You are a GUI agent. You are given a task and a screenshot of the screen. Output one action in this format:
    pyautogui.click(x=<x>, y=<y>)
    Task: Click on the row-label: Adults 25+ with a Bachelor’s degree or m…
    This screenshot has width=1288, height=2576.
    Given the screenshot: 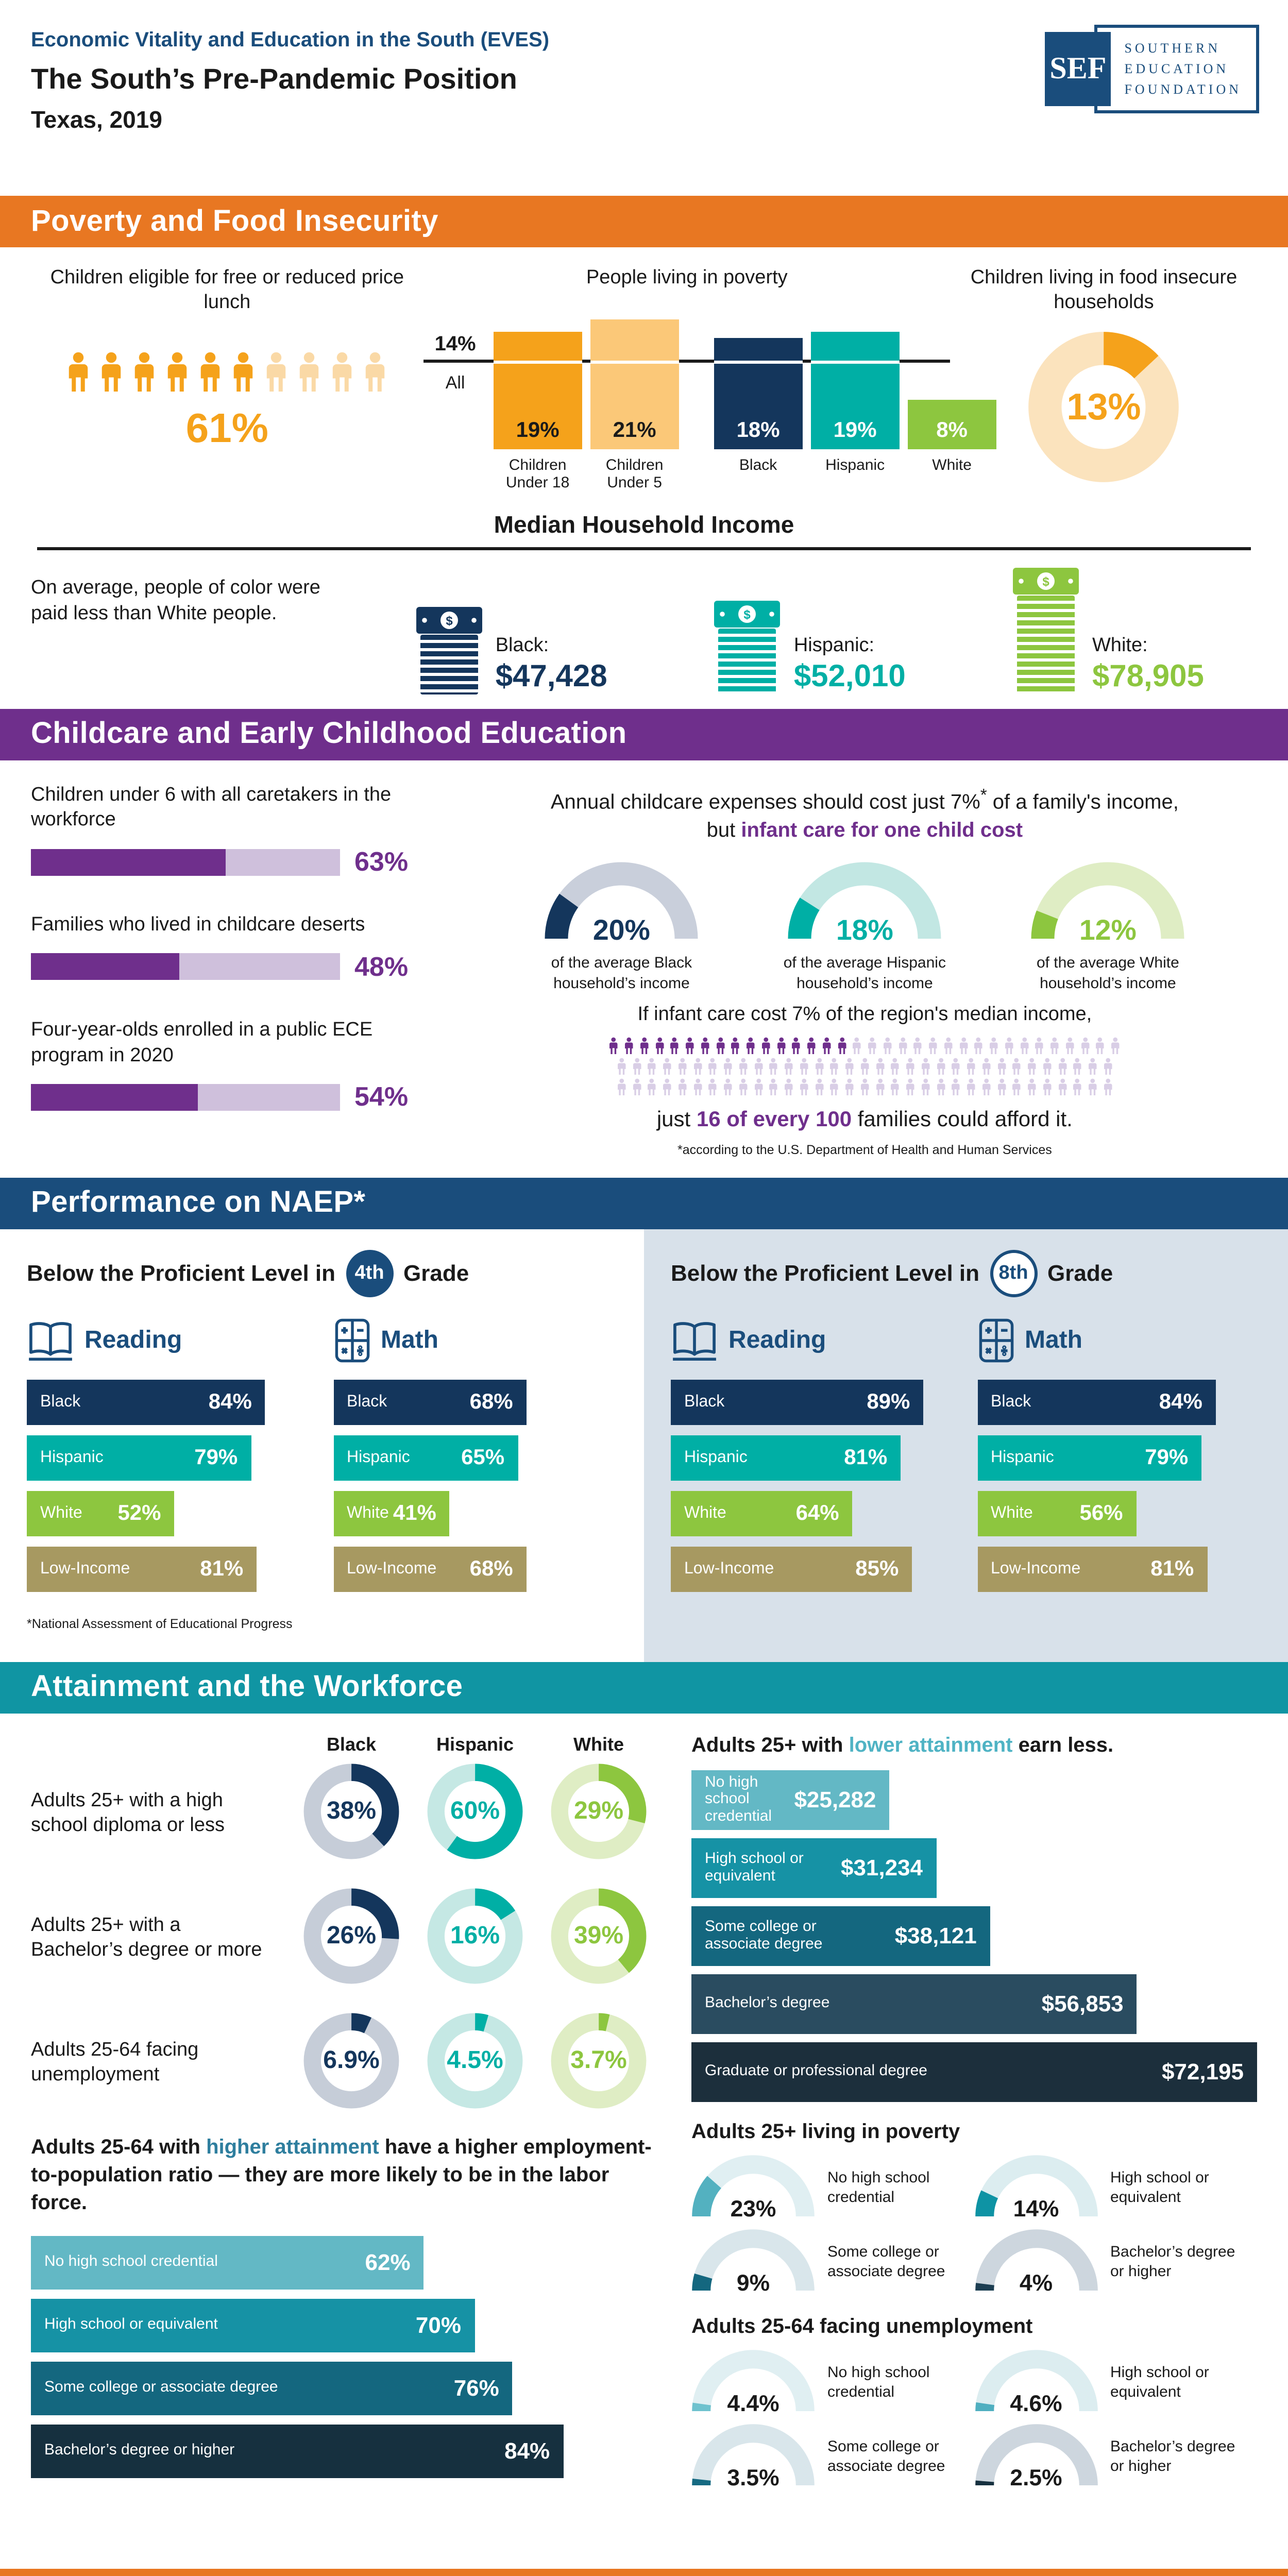 What is the action you would take?
    pyautogui.click(x=146, y=1937)
    